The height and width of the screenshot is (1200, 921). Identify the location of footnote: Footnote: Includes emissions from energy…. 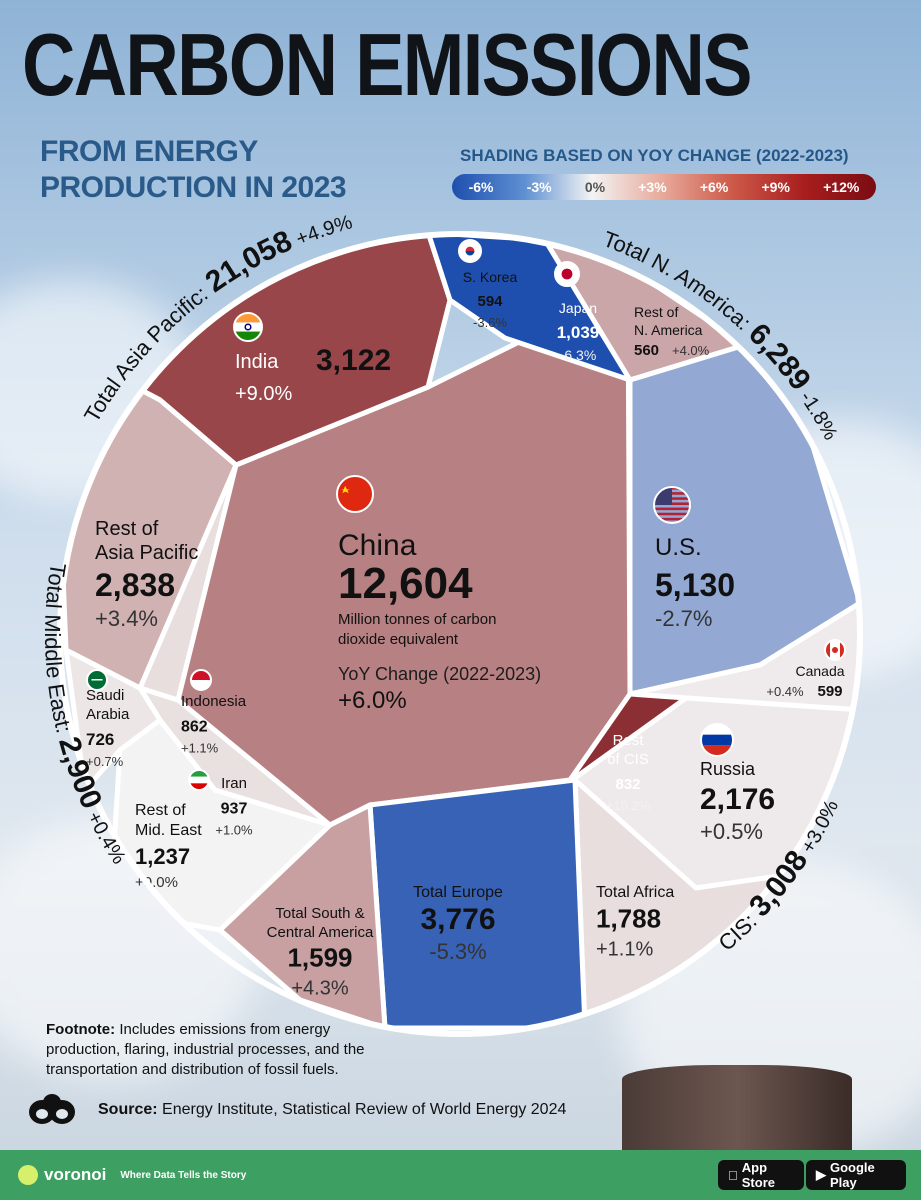
(216, 1050).